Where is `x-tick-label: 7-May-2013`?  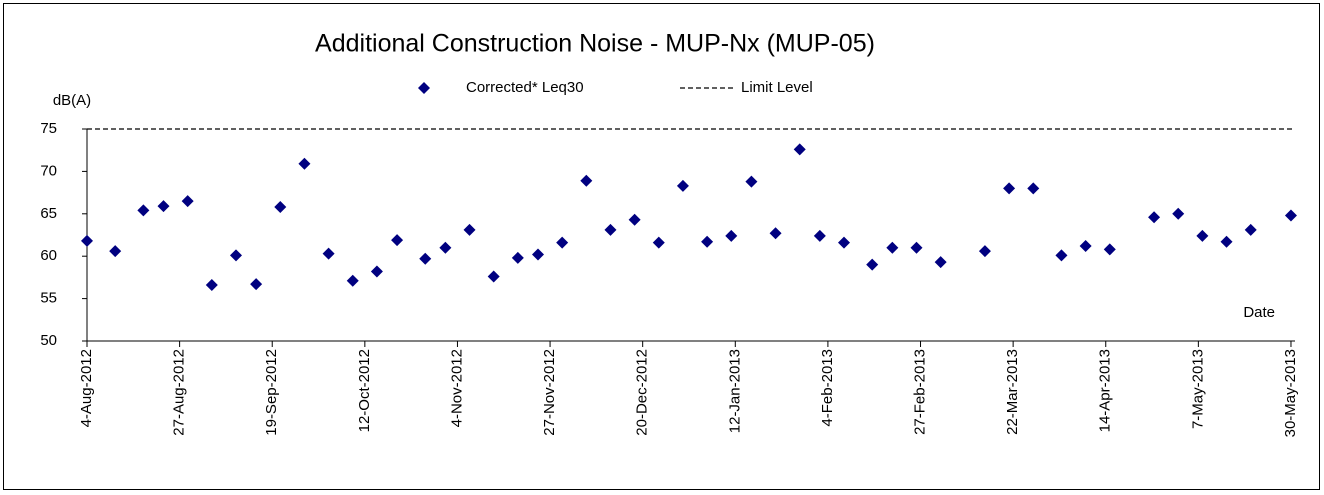 x-tick-label: 7-May-2013 is located at coordinates (1197, 389).